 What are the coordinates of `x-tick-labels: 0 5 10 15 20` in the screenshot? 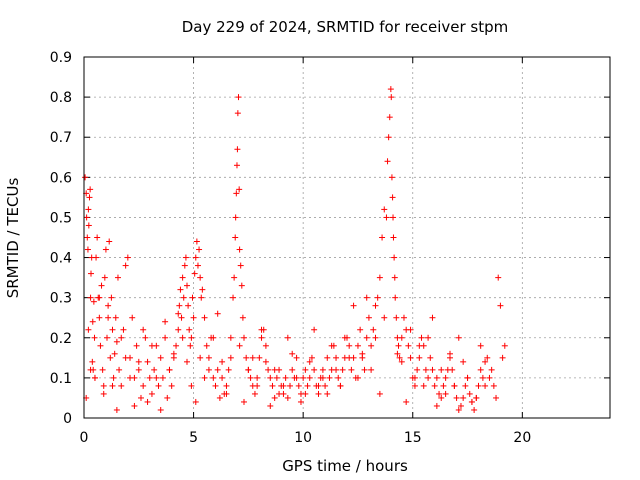 It's located at (306, 438).